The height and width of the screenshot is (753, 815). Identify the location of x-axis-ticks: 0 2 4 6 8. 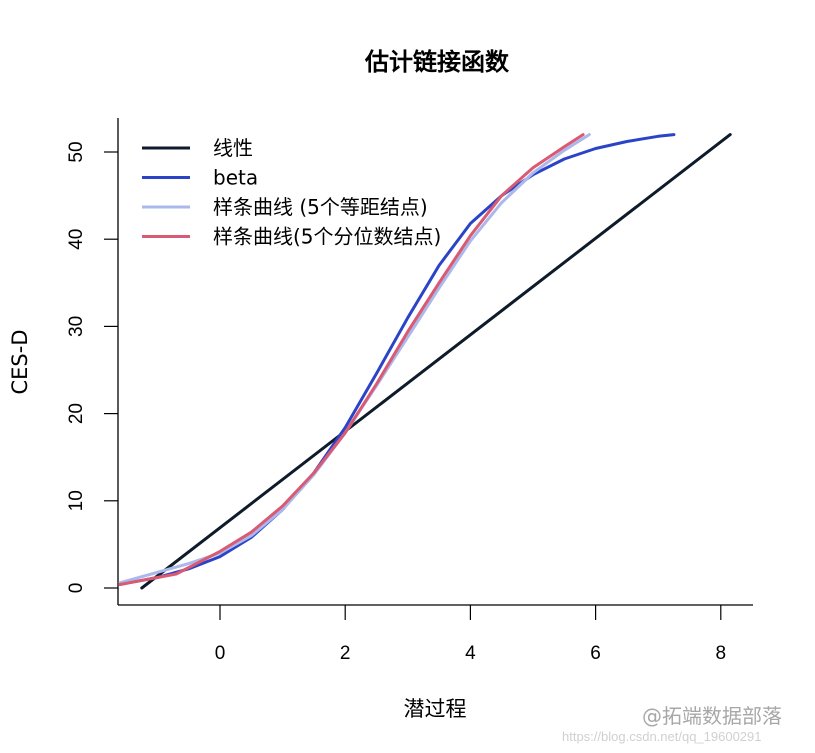
(470, 634).